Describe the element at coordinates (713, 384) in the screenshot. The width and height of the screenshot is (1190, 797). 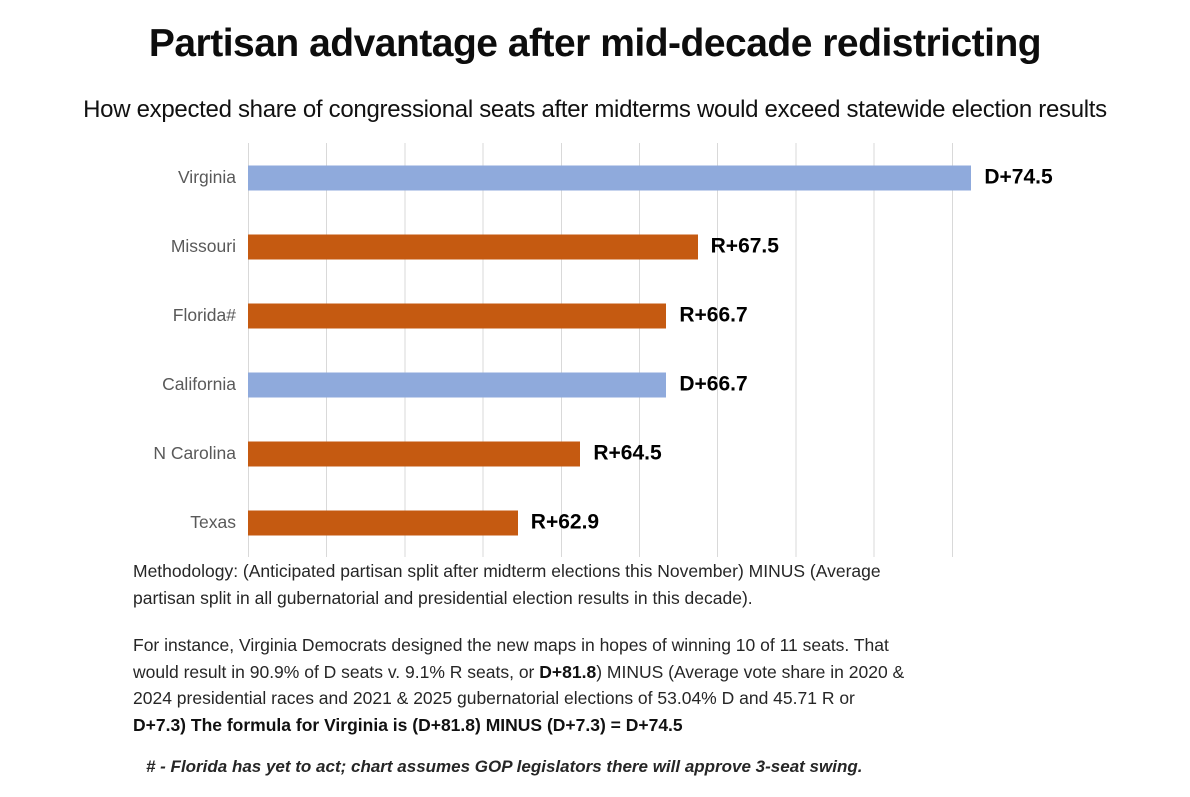
I see `value-label: D+66.7` at that location.